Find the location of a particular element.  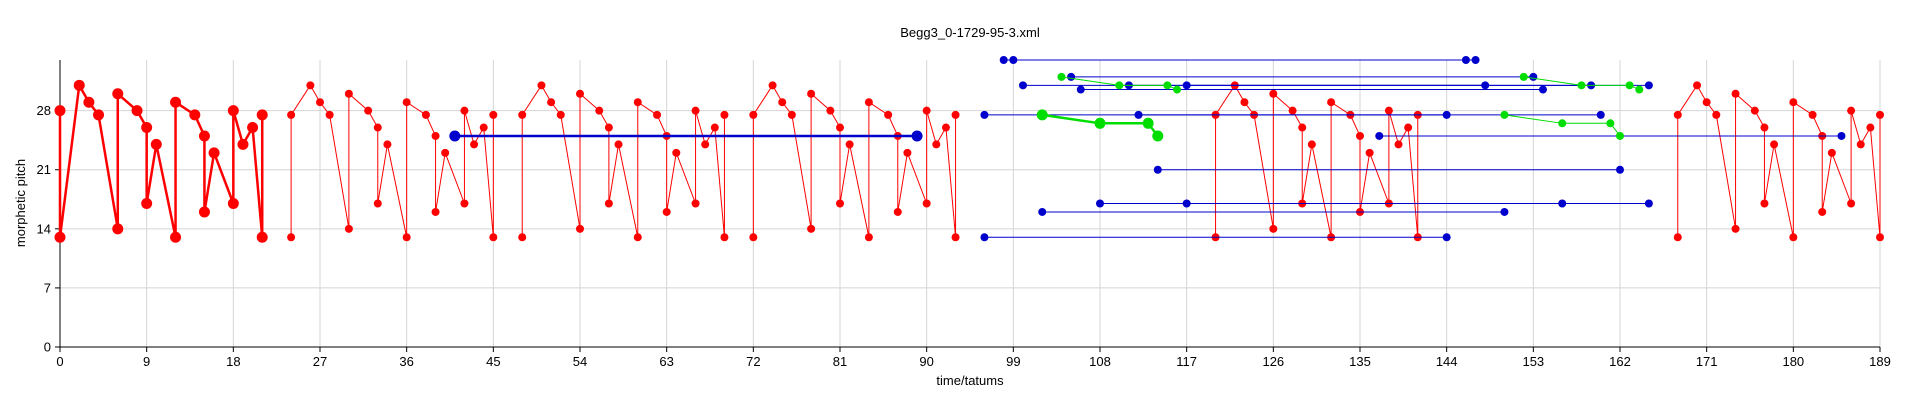

x-tick-label: 45 is located at coordinates (493, 361).